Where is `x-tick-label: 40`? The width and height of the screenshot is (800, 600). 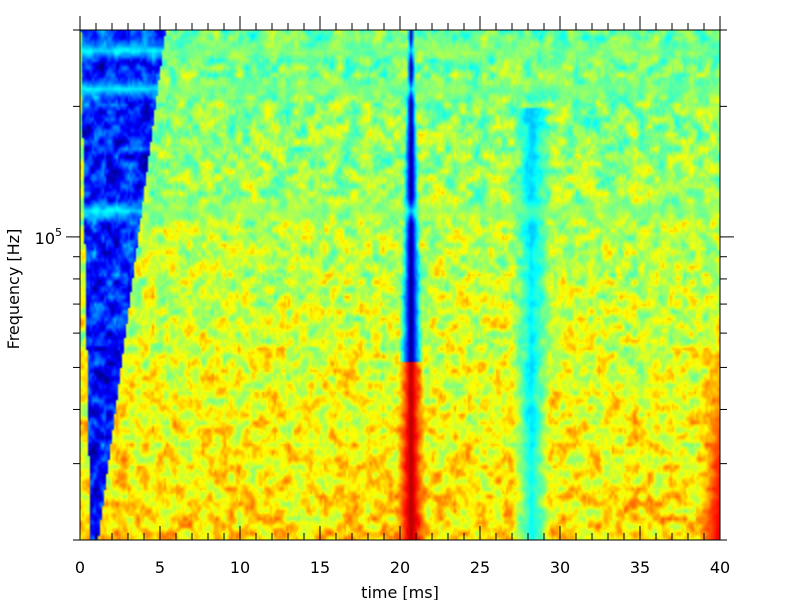
x-tick-label: 40 is located at coordinates (720, 567).